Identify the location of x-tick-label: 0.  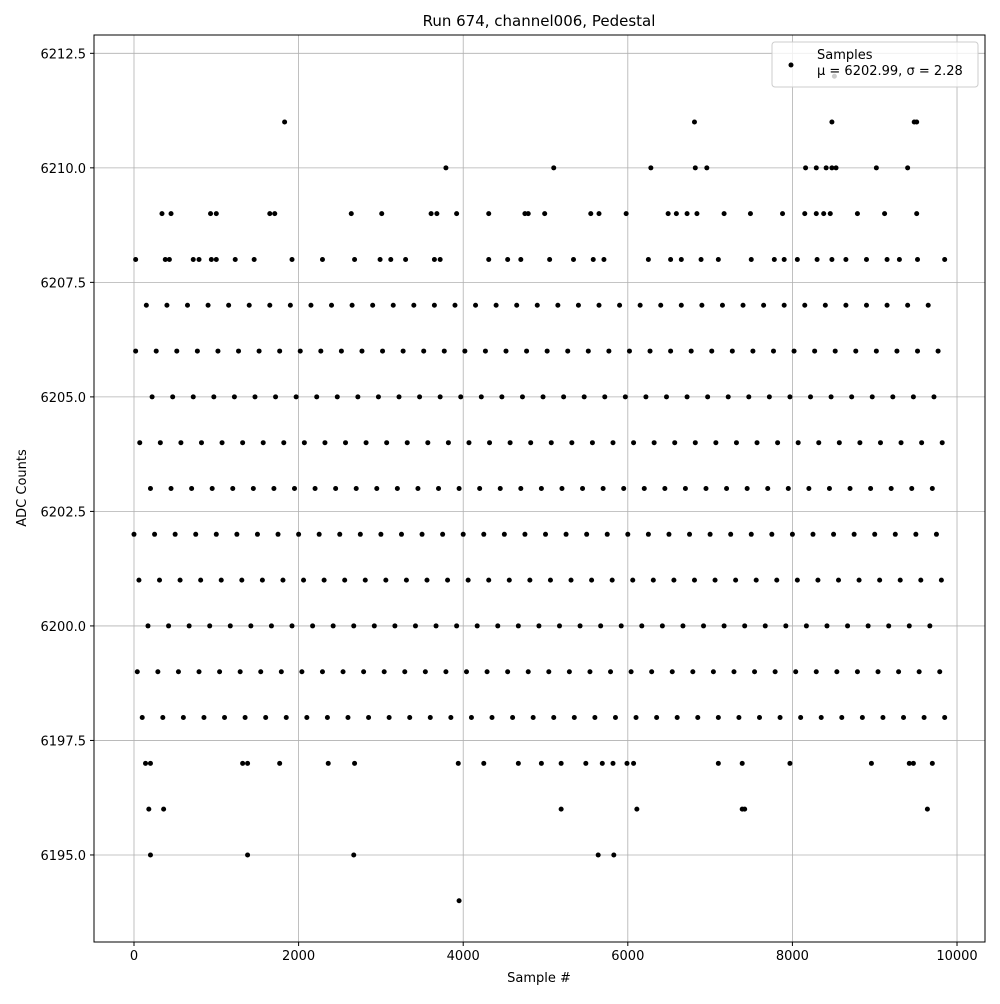
(134, 956).